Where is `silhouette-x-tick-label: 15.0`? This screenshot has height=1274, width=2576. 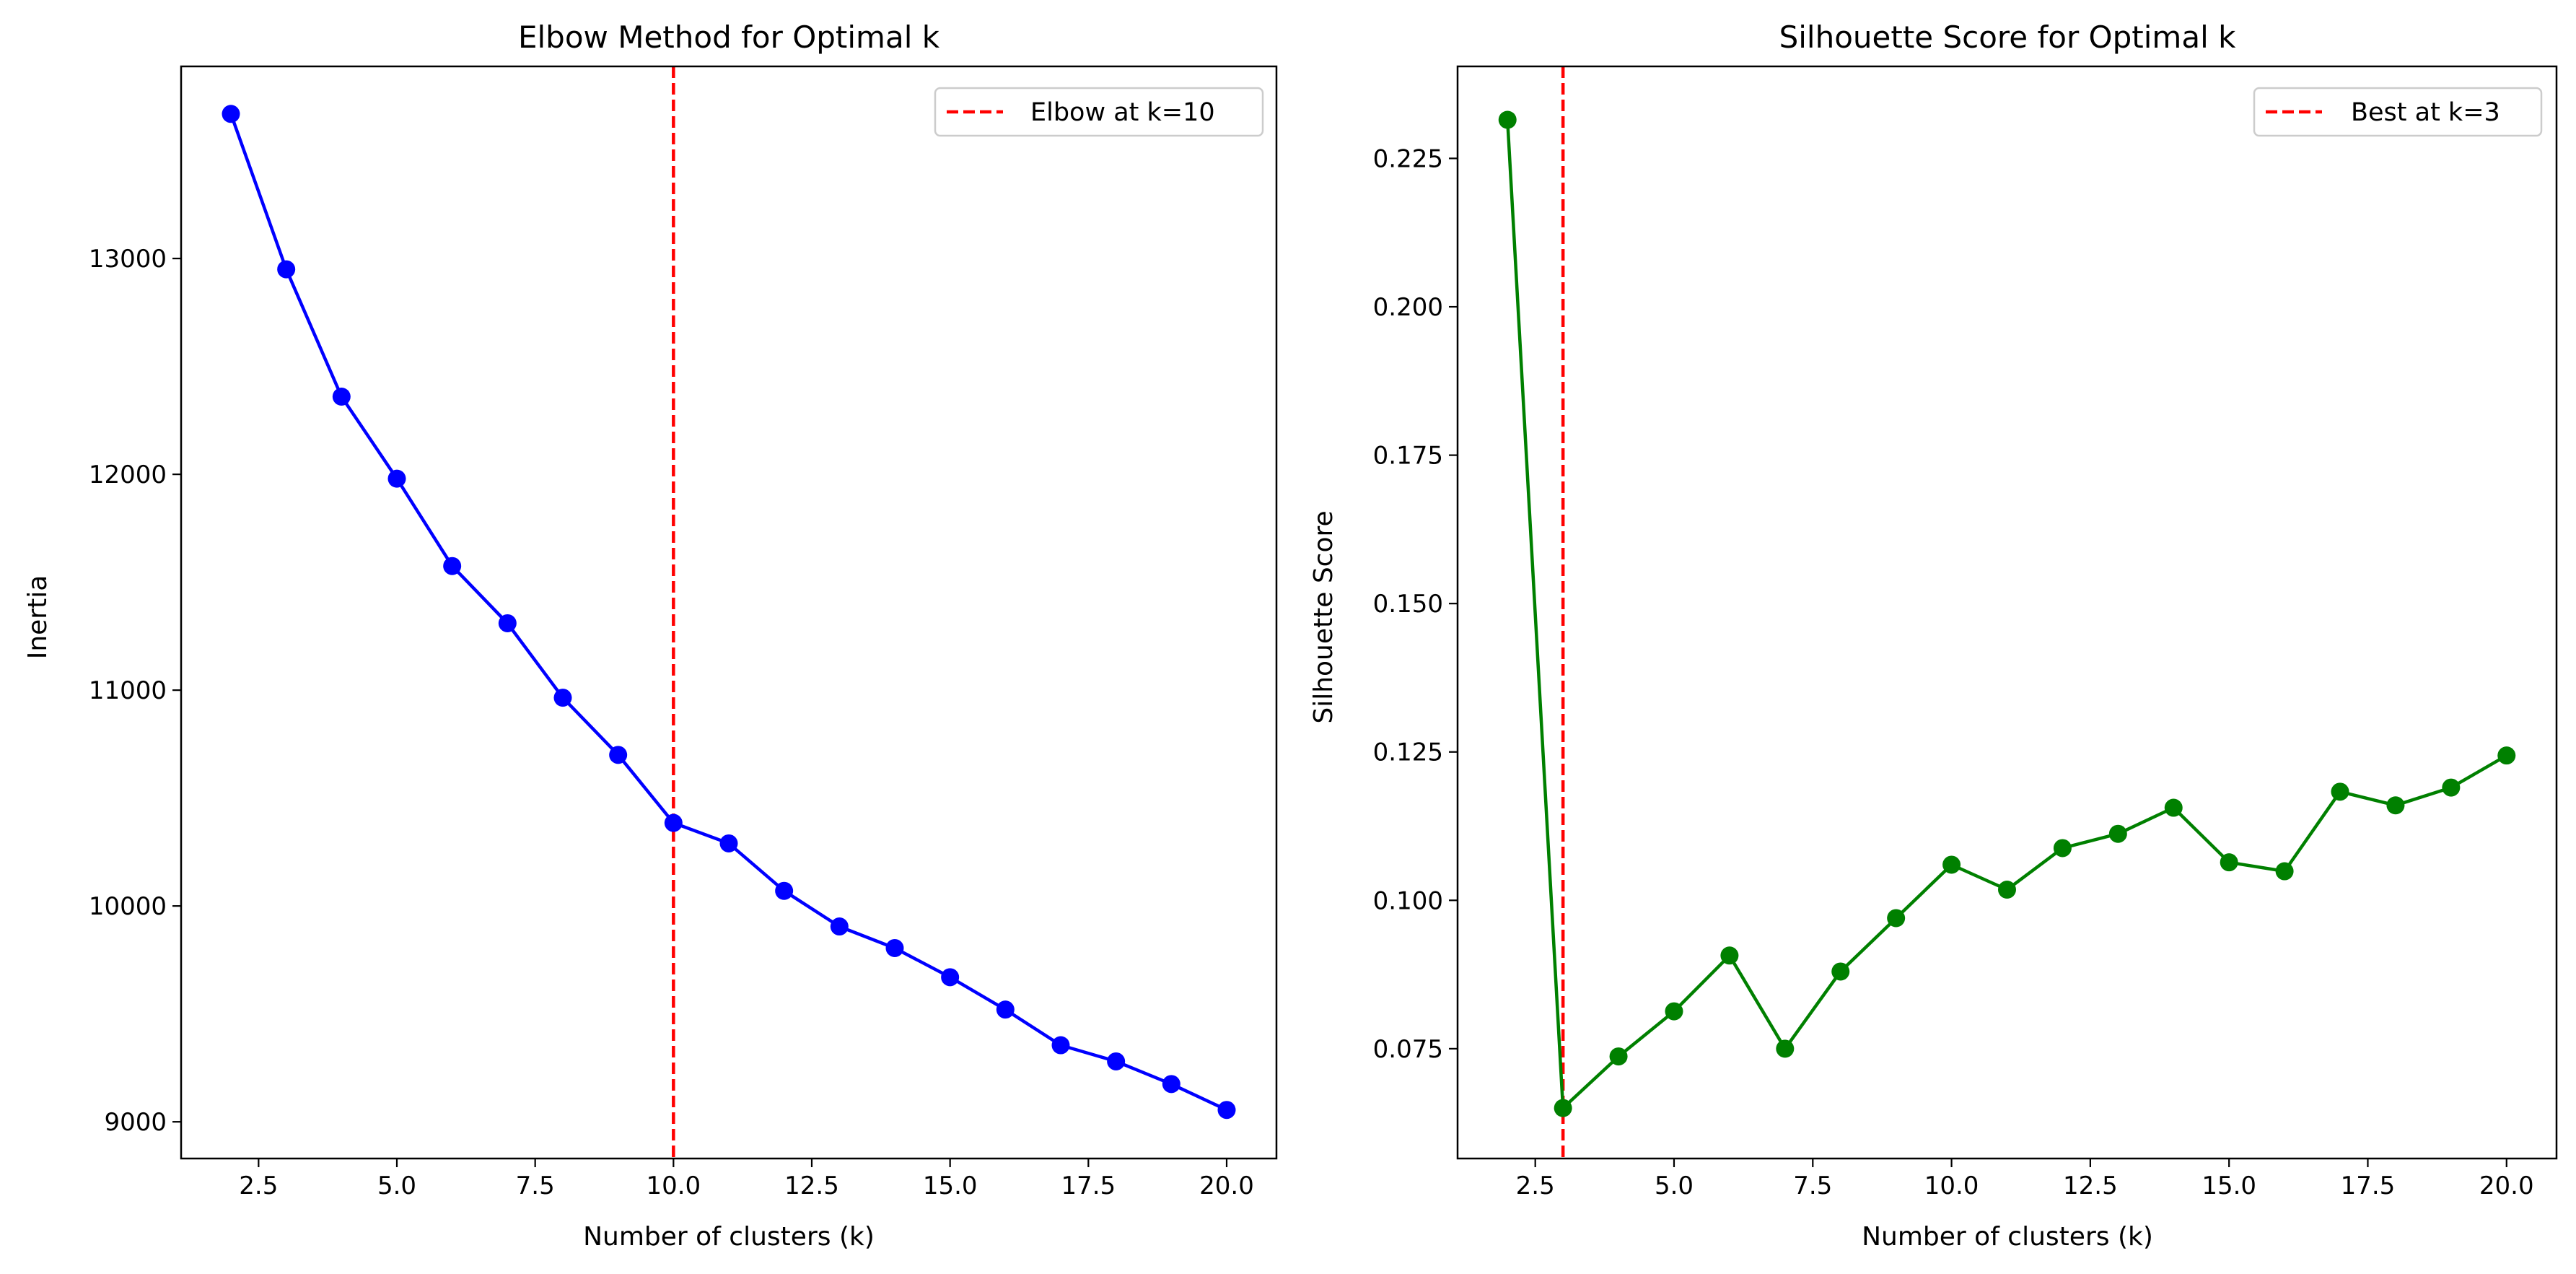
silhouette-x-tick-label: 15.0 is located at coordinates (2229, 1186).